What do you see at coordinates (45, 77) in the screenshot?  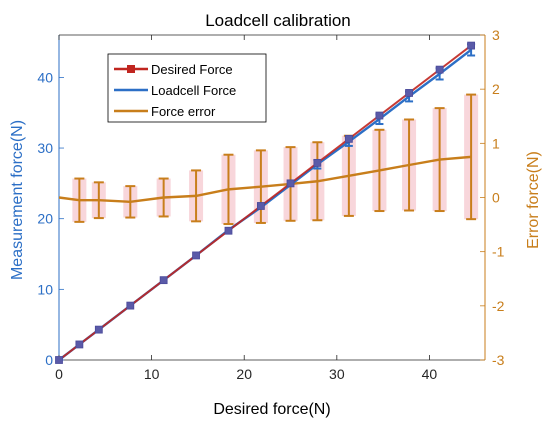 I see `left-tick-label: 40` at bounding box center [45, 77].